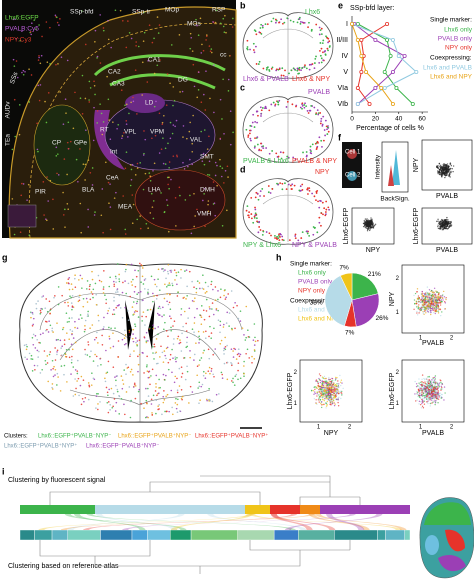 The image size is (474, 582). I want to click on label: SSs, so click(14, 78).